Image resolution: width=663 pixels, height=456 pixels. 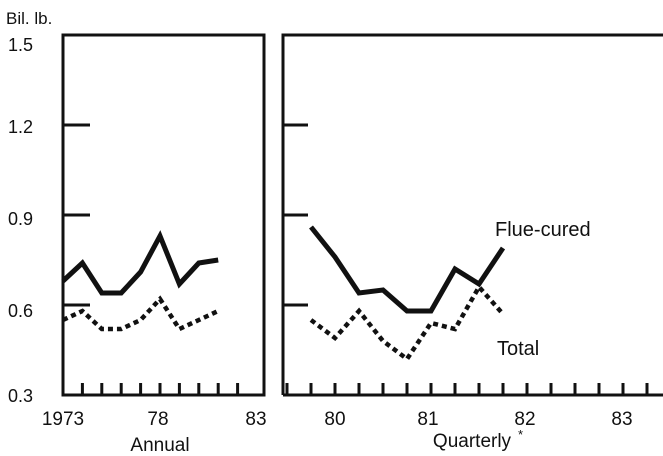 I want to click on total-label: Total, so click(x=518, y=349).